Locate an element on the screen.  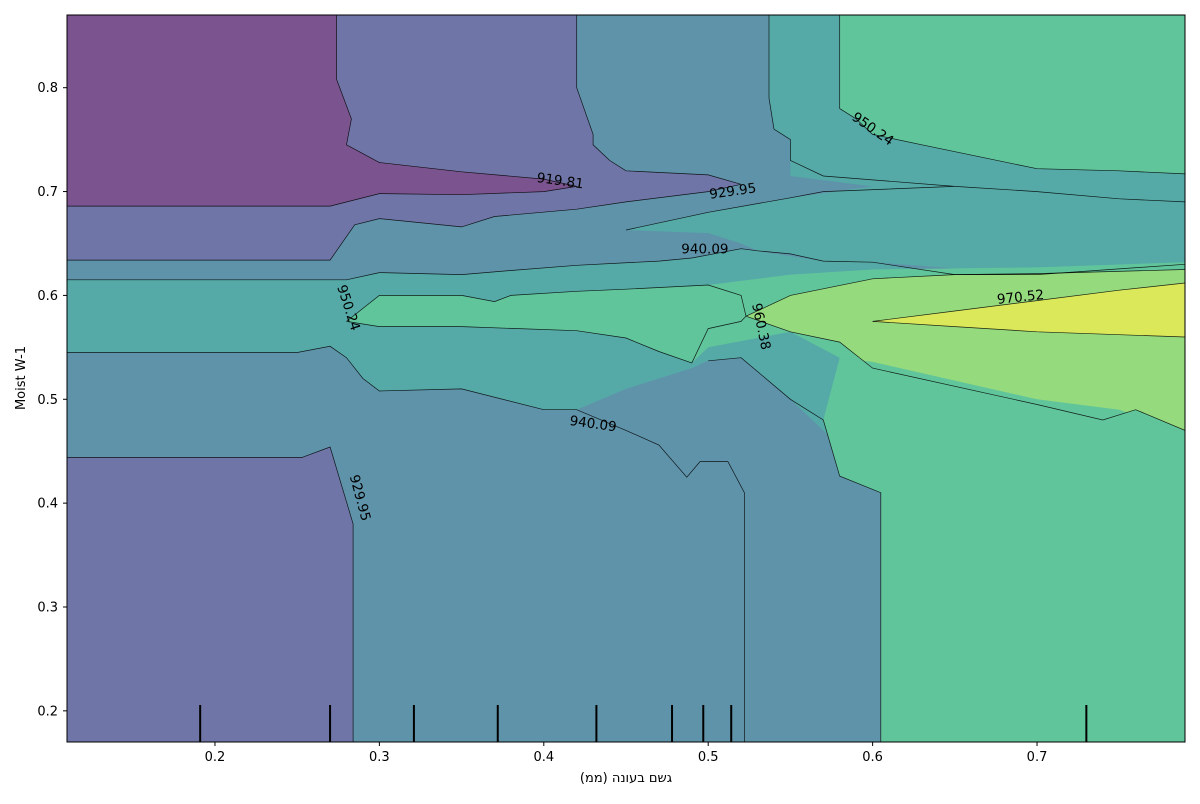
y-axis-label: Moist W-1 is located at coordinates (21, 378).